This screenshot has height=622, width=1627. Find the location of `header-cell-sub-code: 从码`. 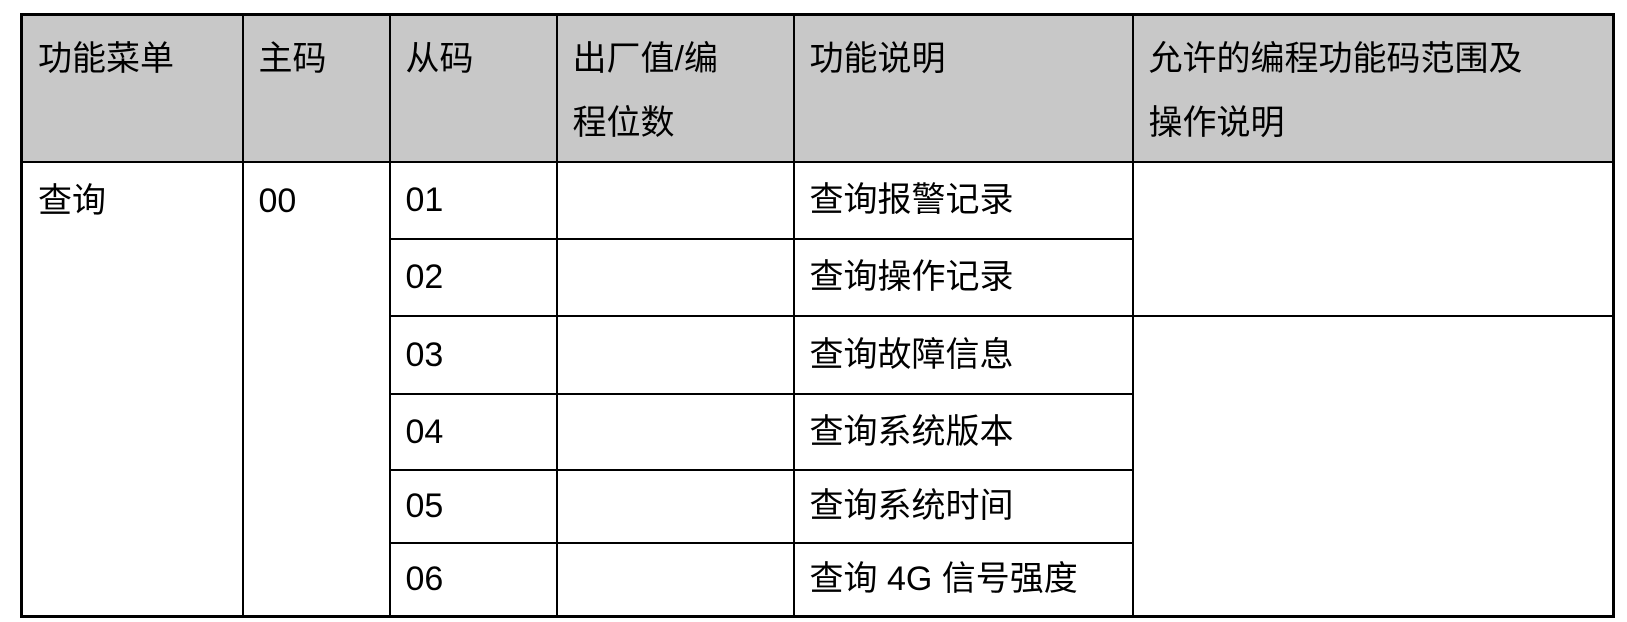

header-cell-sub-code: 从码 is located at coordinates (473, 88).